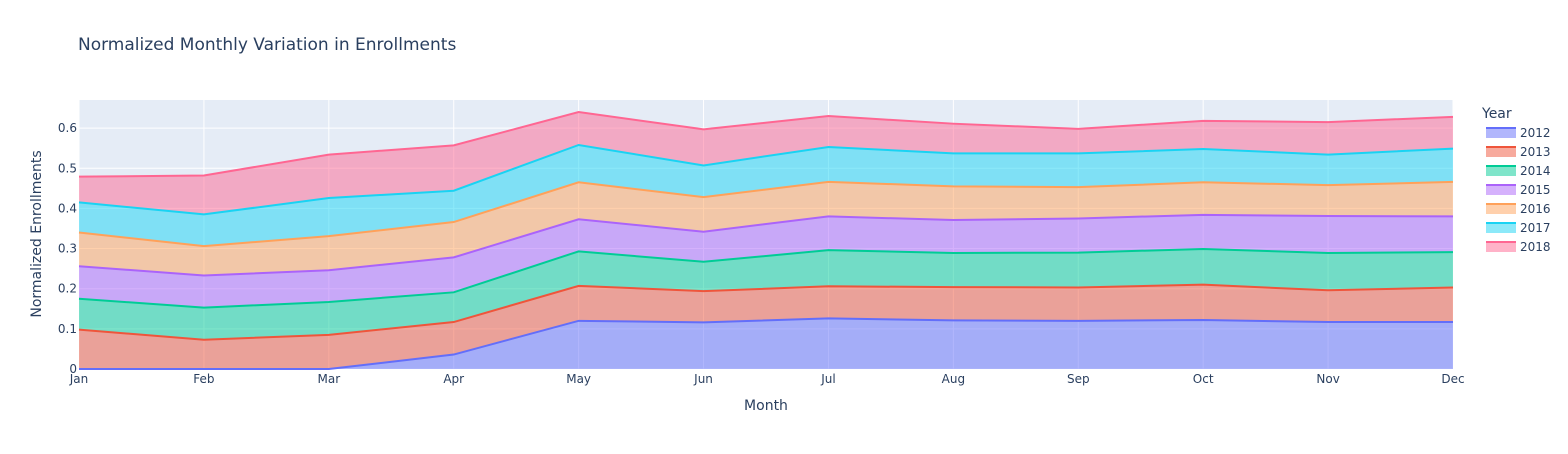 The height and width of the screenshot is (454, 1568). I want to click on x-tick-label-feb: Feb, so click(203, 379).